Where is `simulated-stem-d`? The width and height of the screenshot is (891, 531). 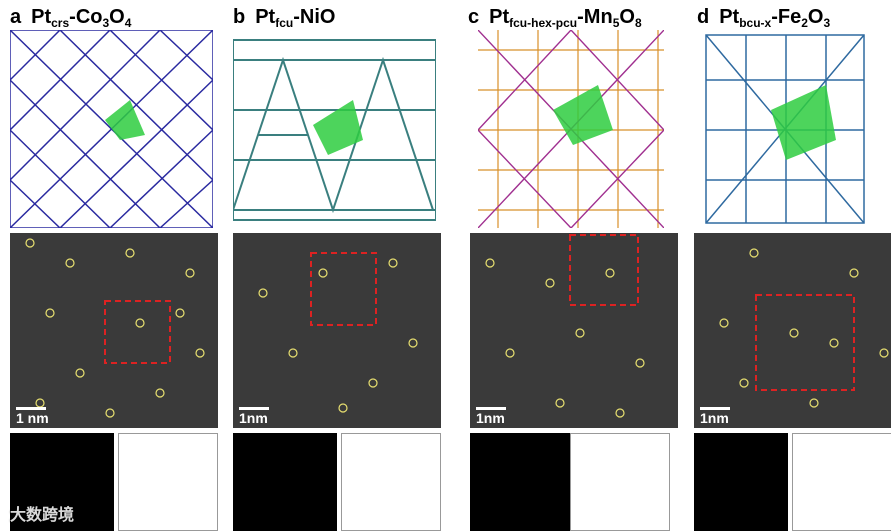
simulated-stem-d is located at coordinates (741, 482).